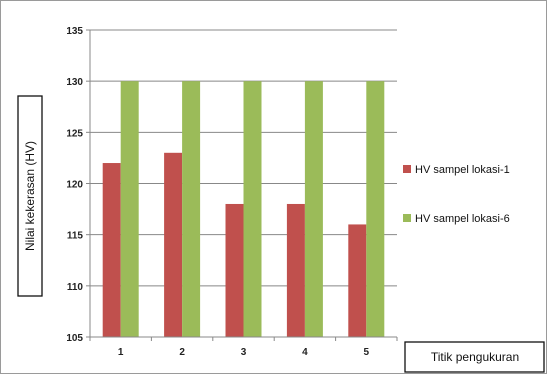 The width and height of the screenshot is (547, 374). I want to click on legend-label-series-2: HV sampel lokasi-6, so click(462, 219).